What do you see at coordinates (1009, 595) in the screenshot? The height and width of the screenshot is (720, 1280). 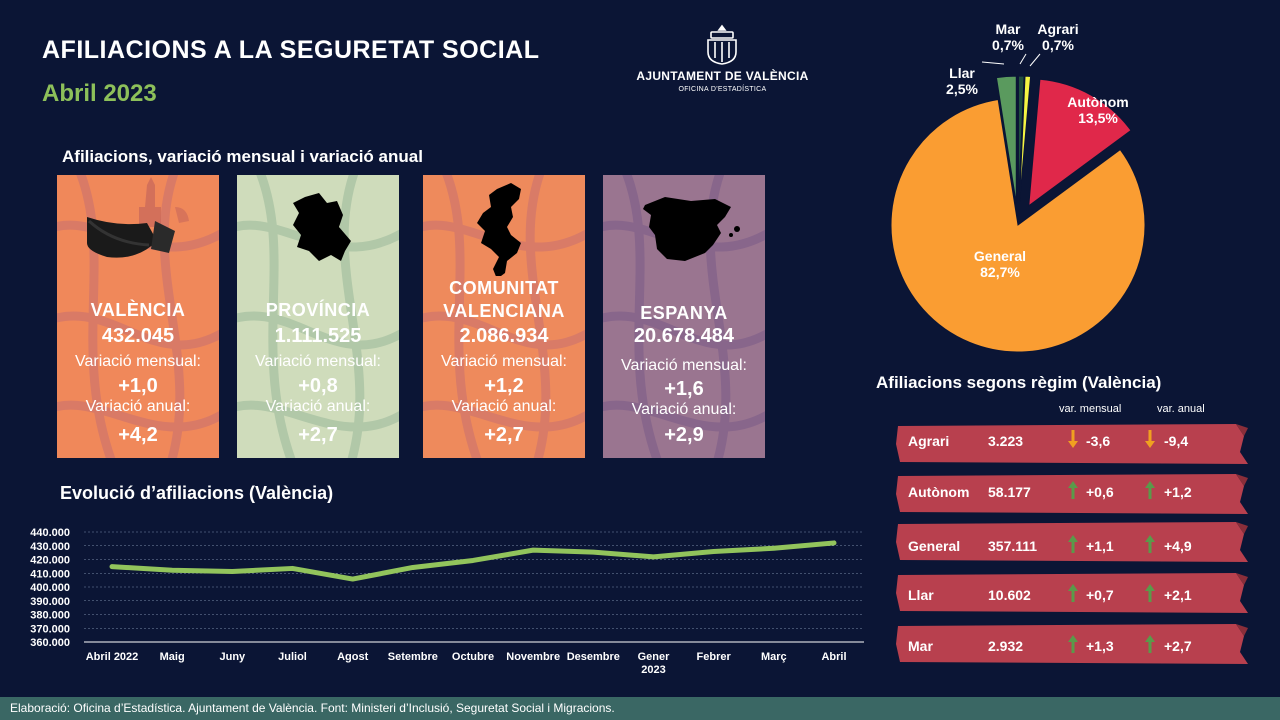 I see `regim-value: 10.602` at bounding box center [1009, 595].